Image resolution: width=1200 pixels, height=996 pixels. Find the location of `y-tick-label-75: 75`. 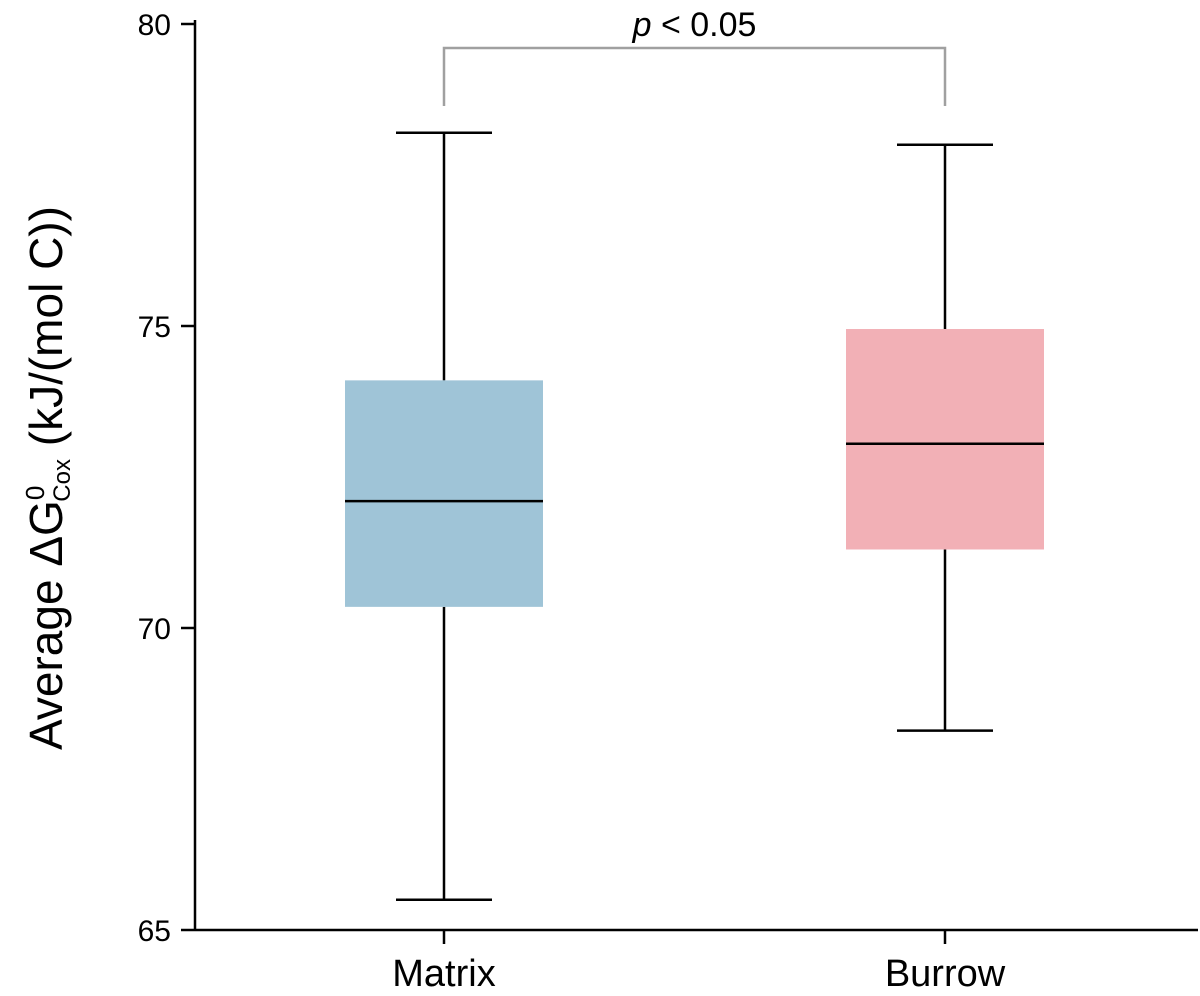

y-tick-label-75: 75 is located at coordinates (154, 327).